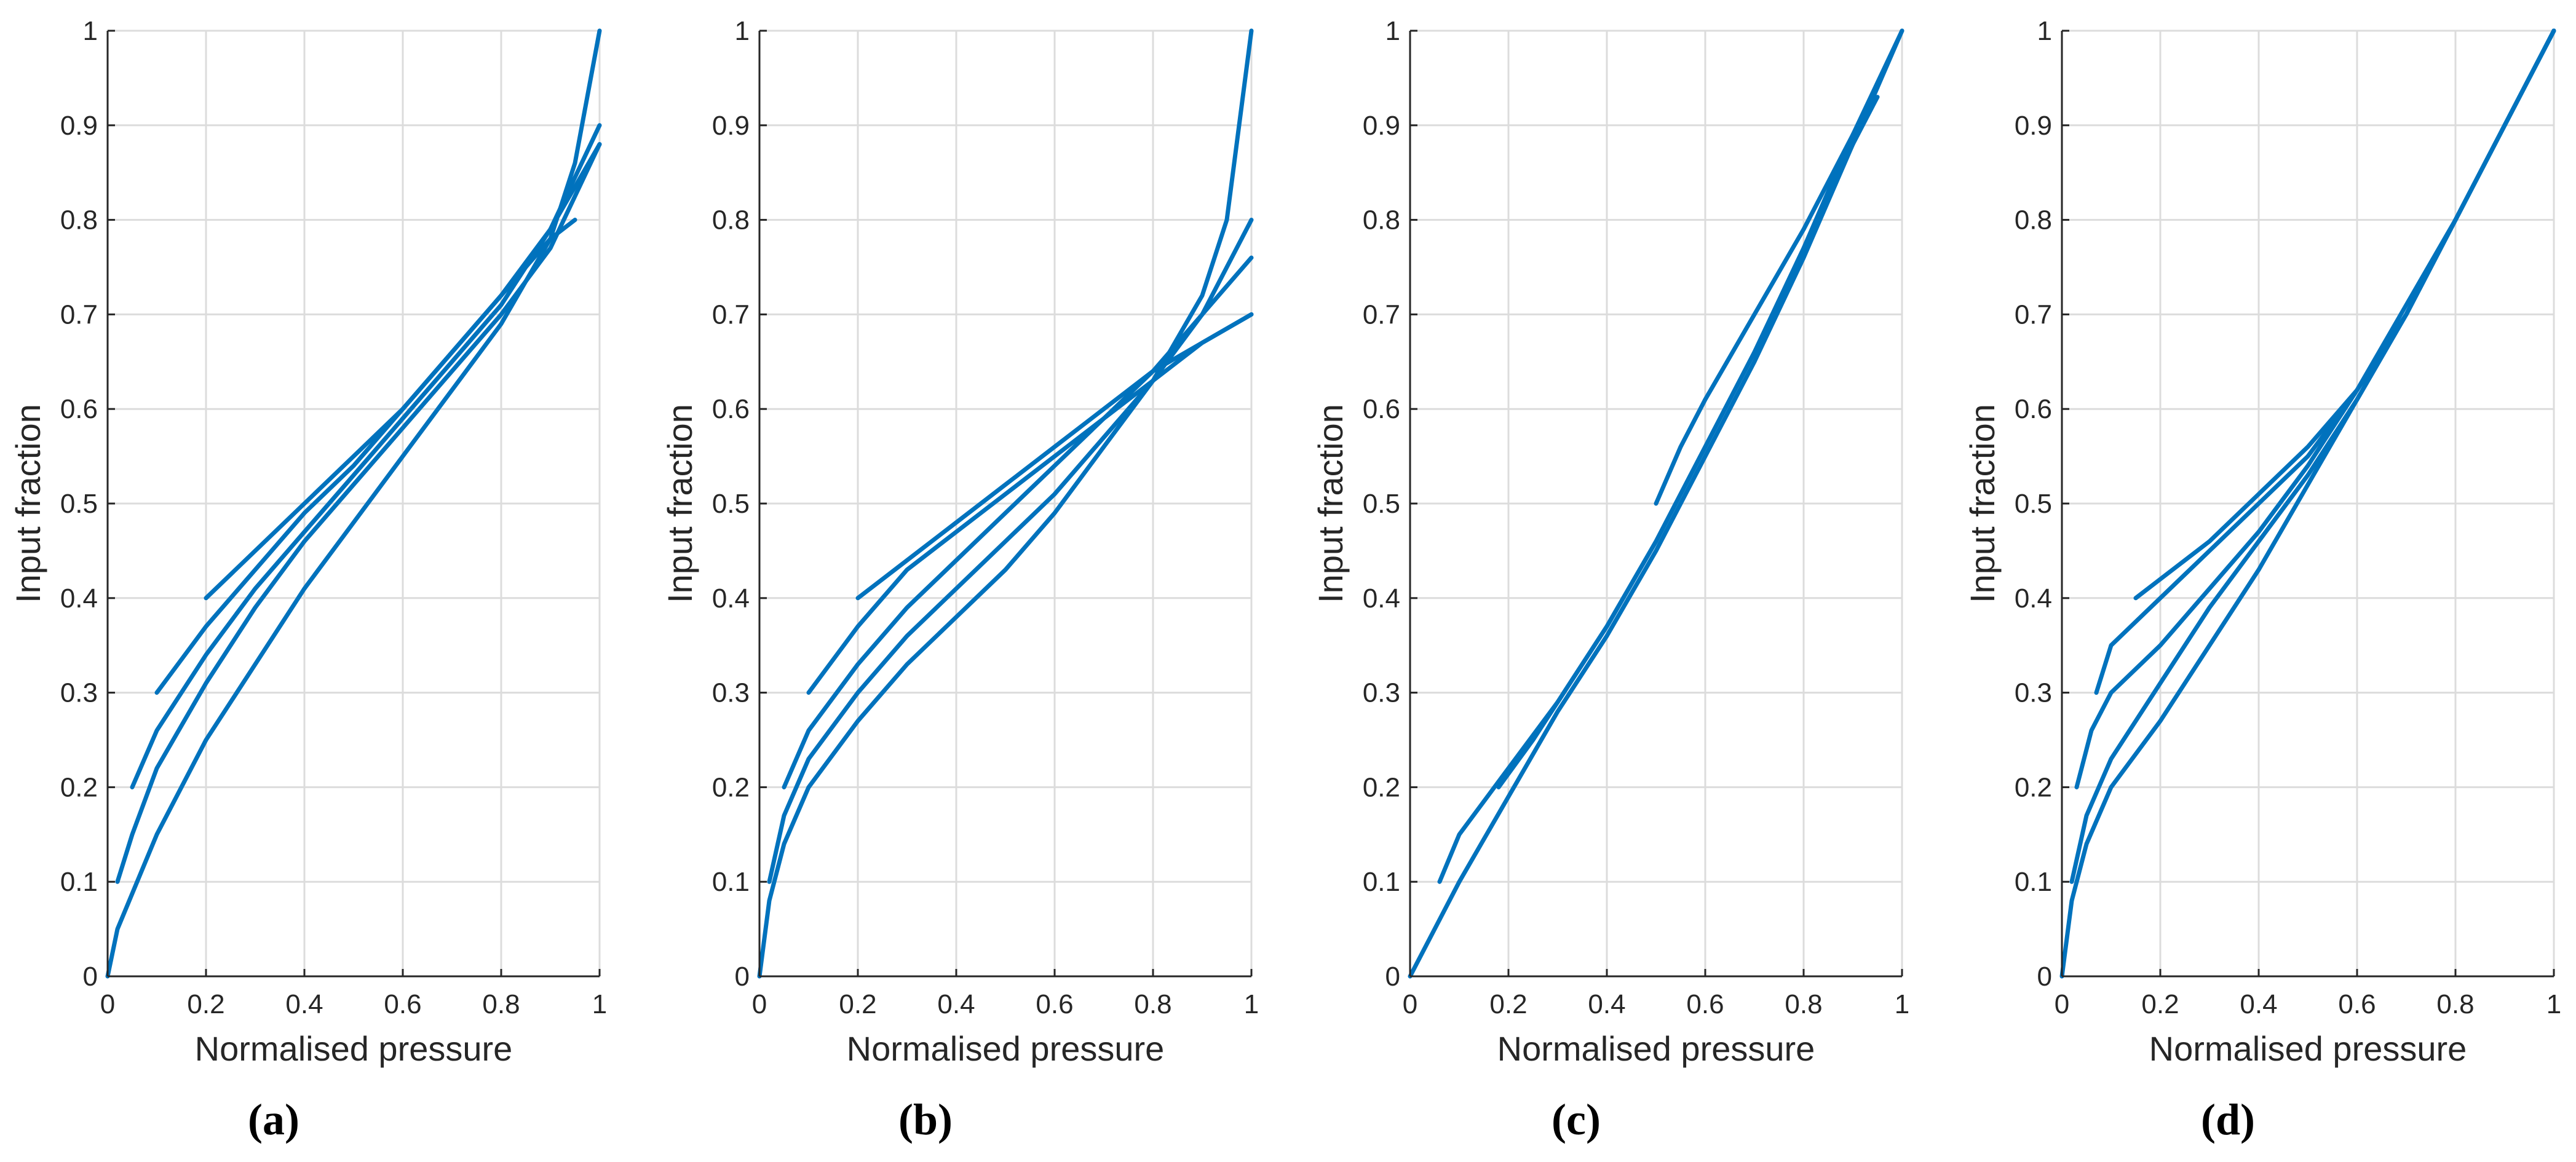 The width and height of the screenshot is (2576, 1162). What do you see at coordinates (925, 1119) in the screenshot?
I see `panel-caption: (b)` at bounding box center [925, 1119].